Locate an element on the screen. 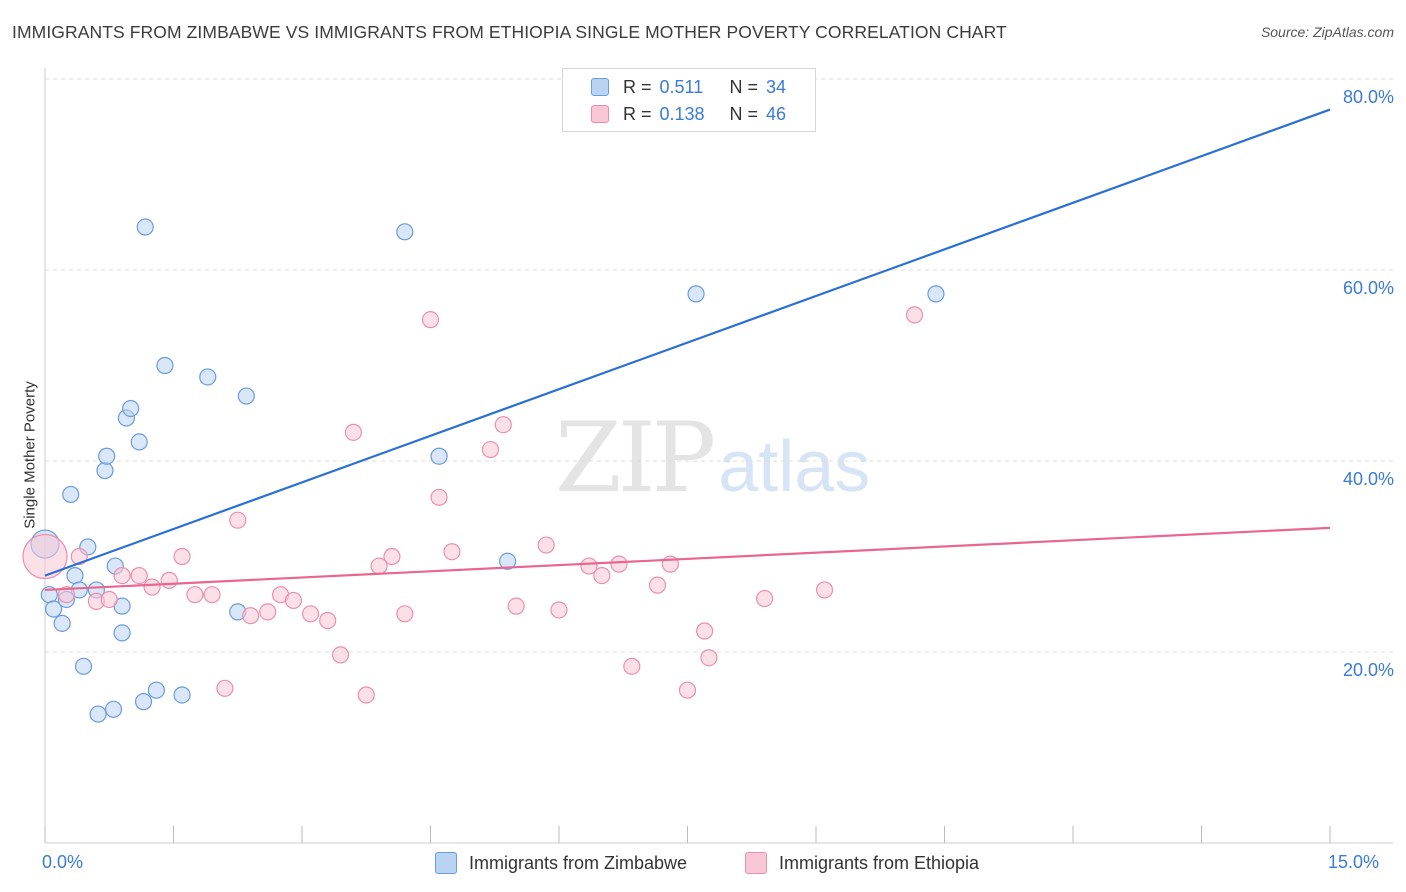  y-tick-label-20: 20.0% is located at coordinates (1368, 670).